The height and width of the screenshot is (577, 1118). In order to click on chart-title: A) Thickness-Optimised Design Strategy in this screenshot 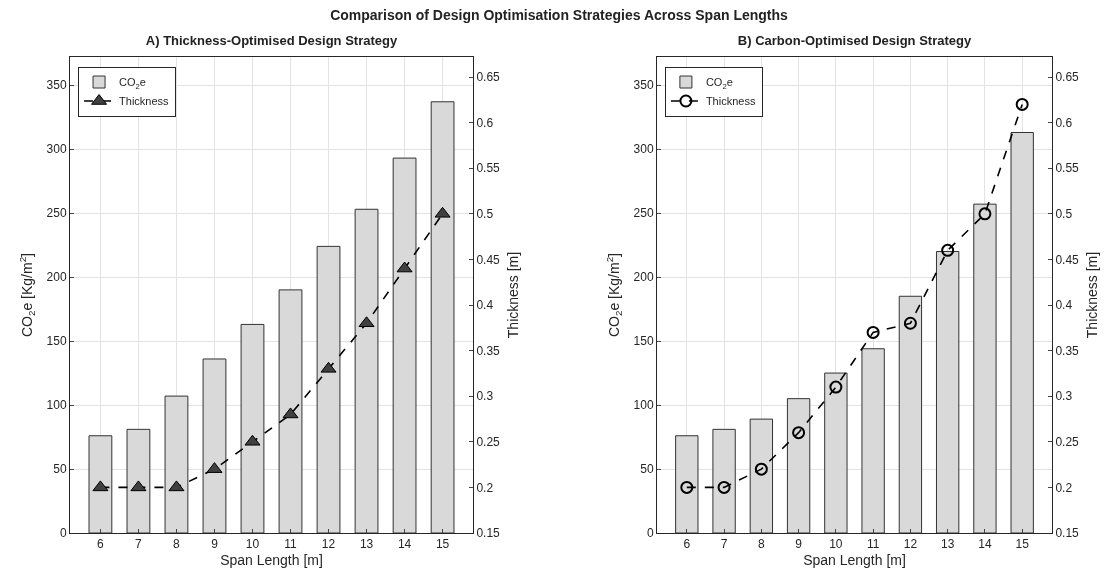, I will do `click(271, 41)`.